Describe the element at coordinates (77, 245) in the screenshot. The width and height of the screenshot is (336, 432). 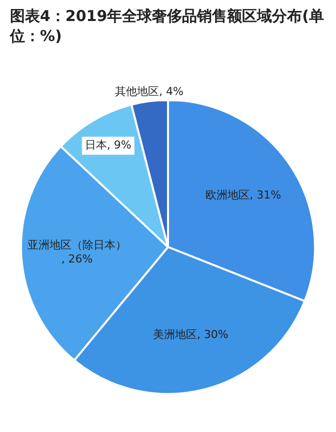
I see `slice-label: 亚洲地区（除日本）` at that location.